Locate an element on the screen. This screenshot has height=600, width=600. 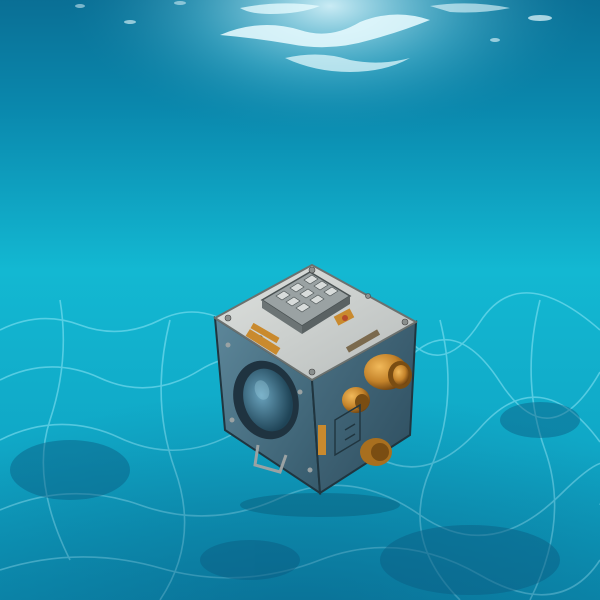
porthole-lens-icon is located at coordinates (266, 400).